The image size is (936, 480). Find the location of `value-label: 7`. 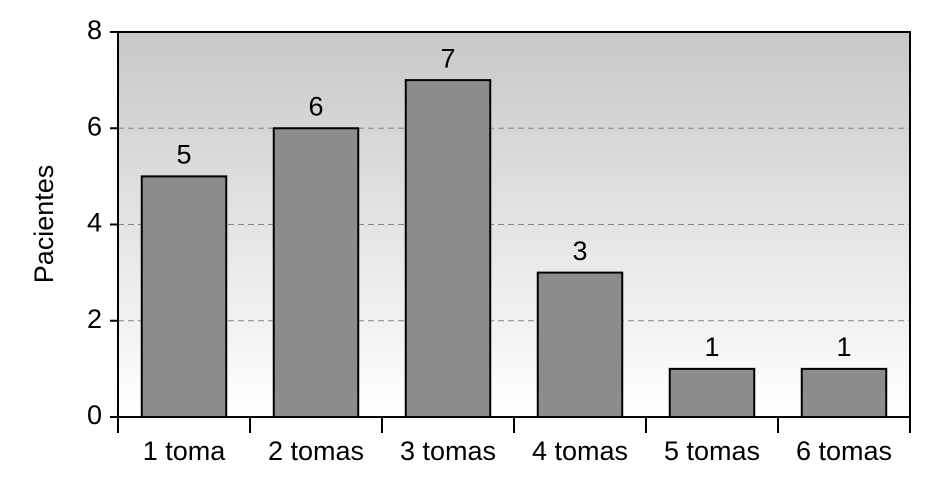

value-label: 7 is located at coordinates (447, 58).